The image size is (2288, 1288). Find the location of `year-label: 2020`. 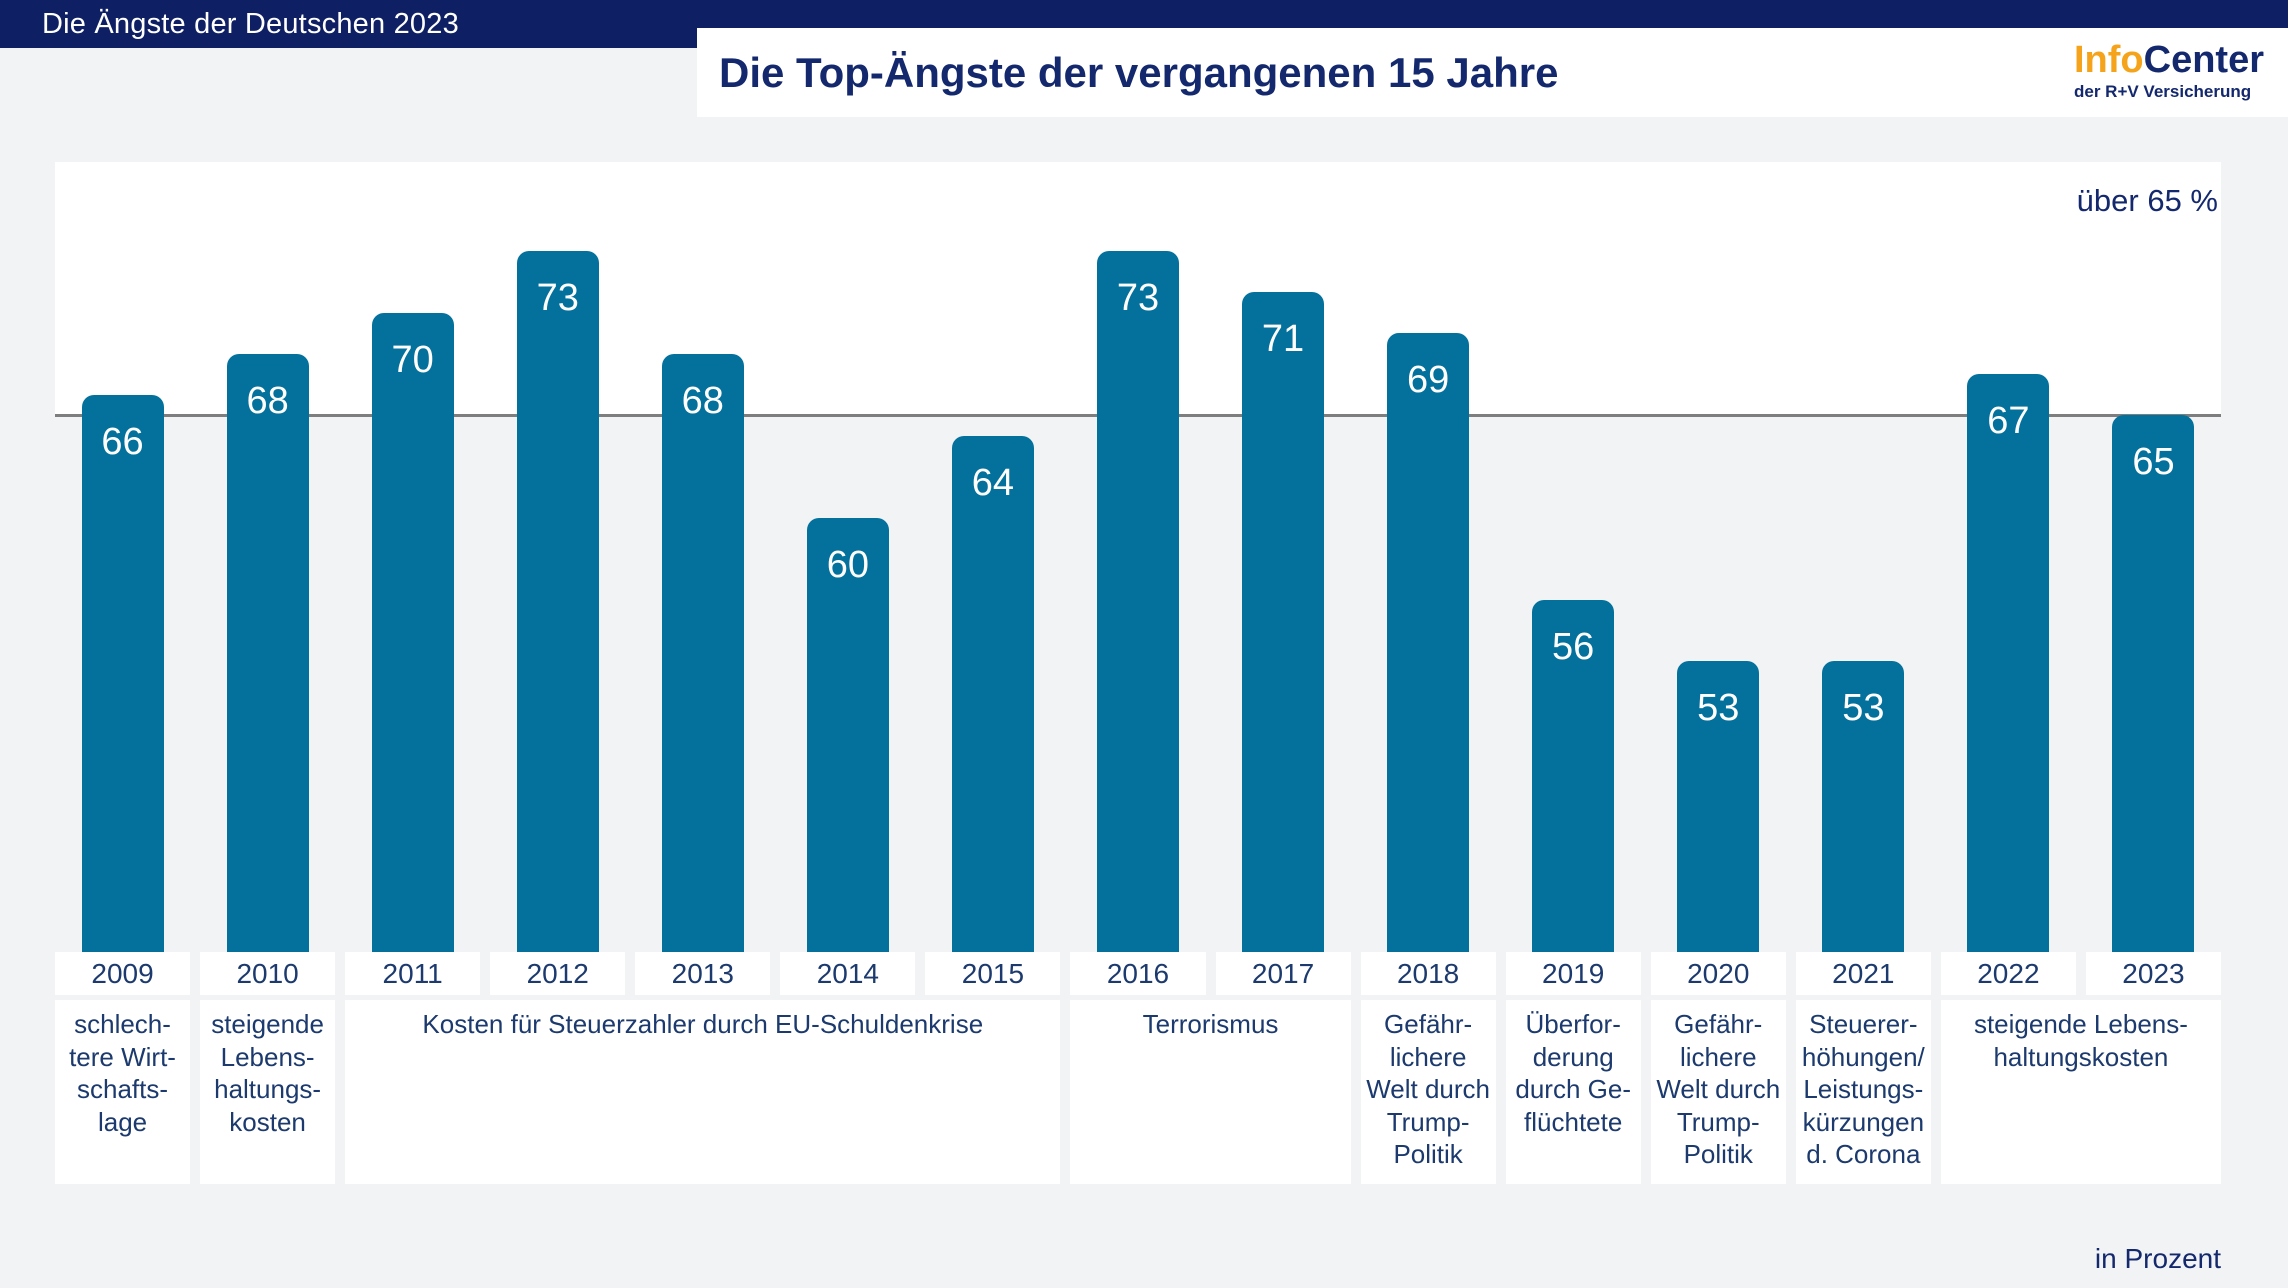

year-label: 2020 is located at coordinates (1718, 973).